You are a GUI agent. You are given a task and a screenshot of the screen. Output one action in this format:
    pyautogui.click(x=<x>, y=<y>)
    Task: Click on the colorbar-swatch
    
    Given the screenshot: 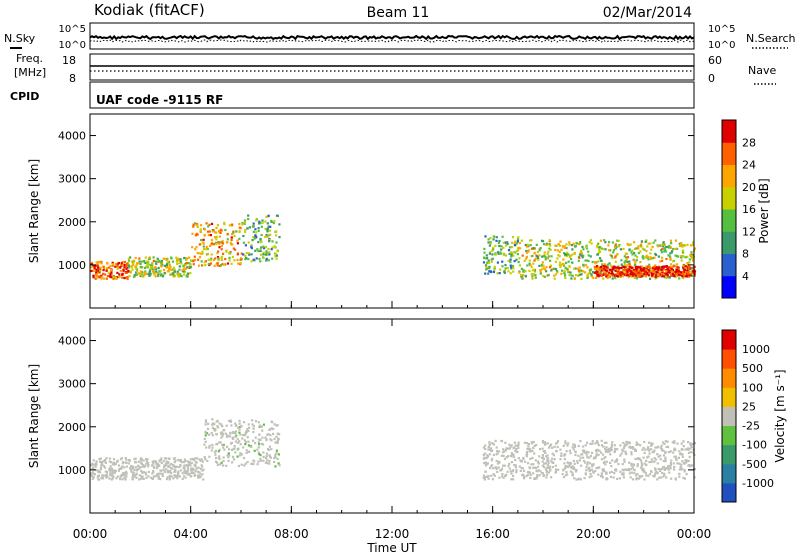 What is the action you would take?
    pyautogui.click(x=729, y=378)
    